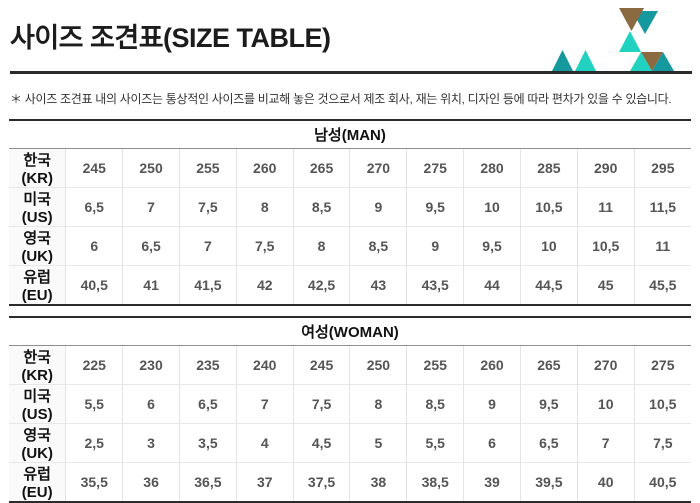 This screenshot has width=700, height=503. Describe the element at coordinates (151, 285) in the screenshot. I see `size-value-cell: 41` at that location.